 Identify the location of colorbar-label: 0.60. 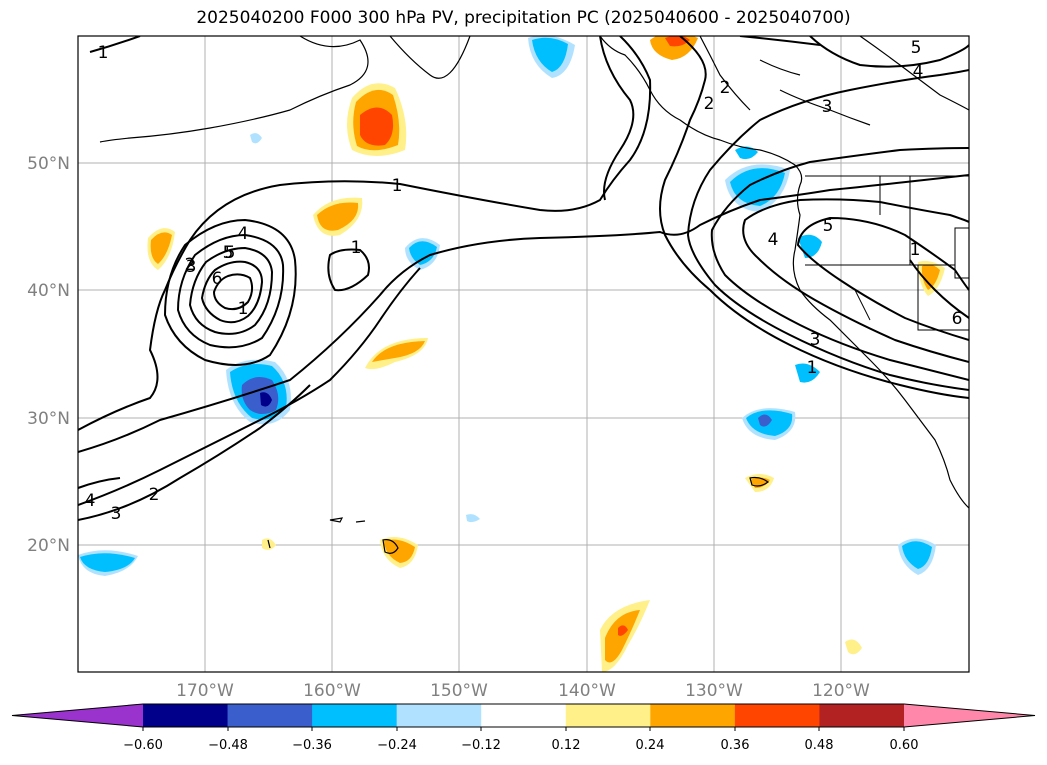
(904, 745).